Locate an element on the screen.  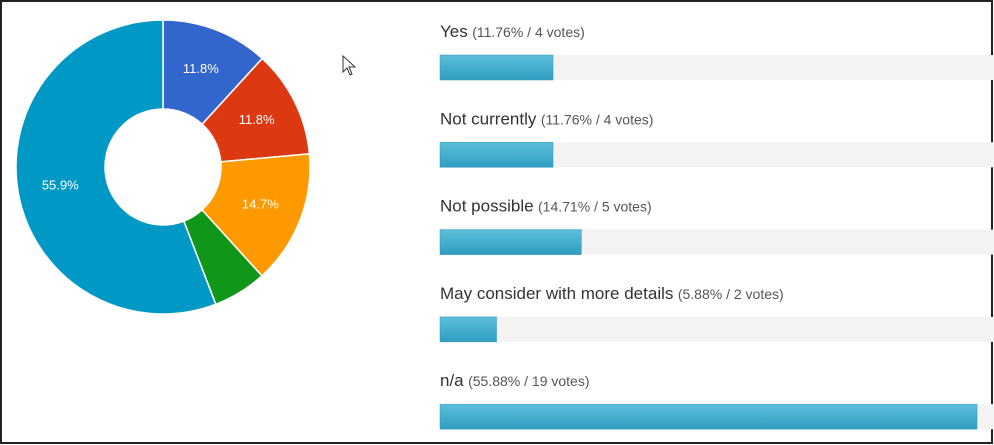
option-name: May consider with more details is located at coordinates (556, 293).